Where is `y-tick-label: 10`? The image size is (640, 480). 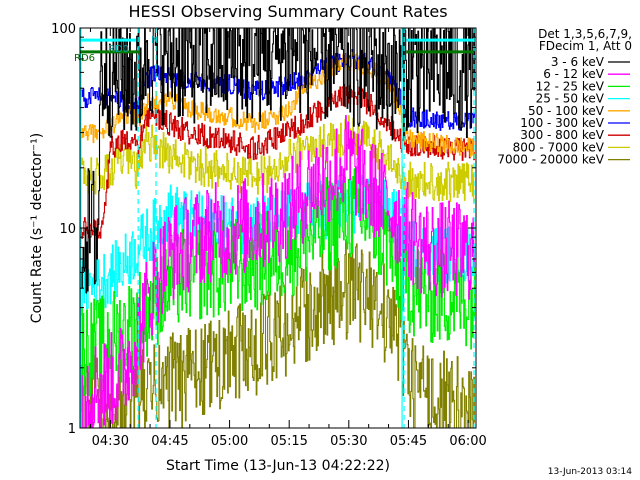 y-tick-label: 10 is located at coordinates (67, 229).